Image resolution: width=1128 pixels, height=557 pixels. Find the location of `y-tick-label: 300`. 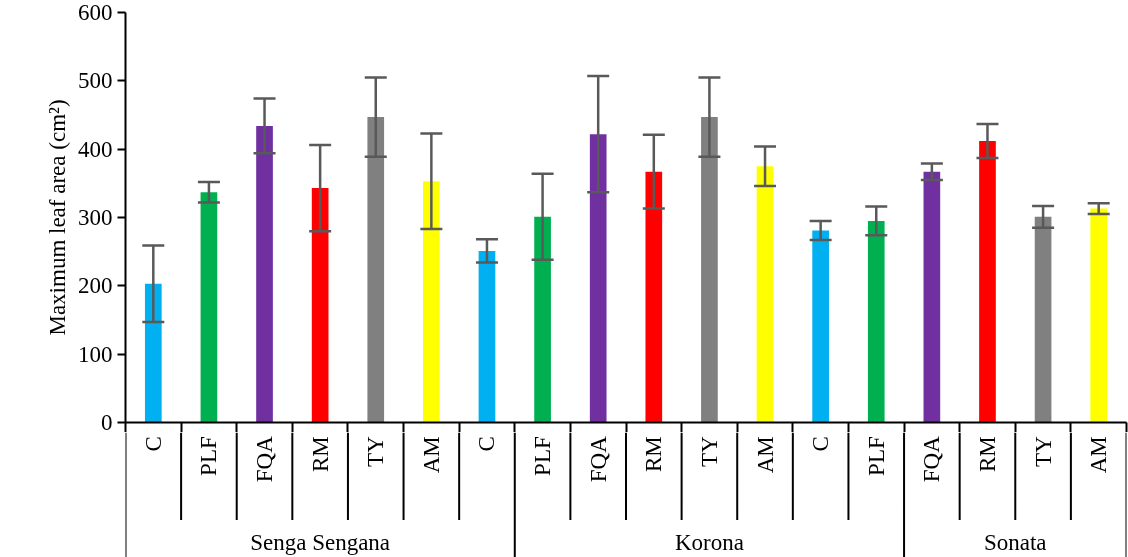

y-tick-label: 300 is located at coordinates (95, 217).